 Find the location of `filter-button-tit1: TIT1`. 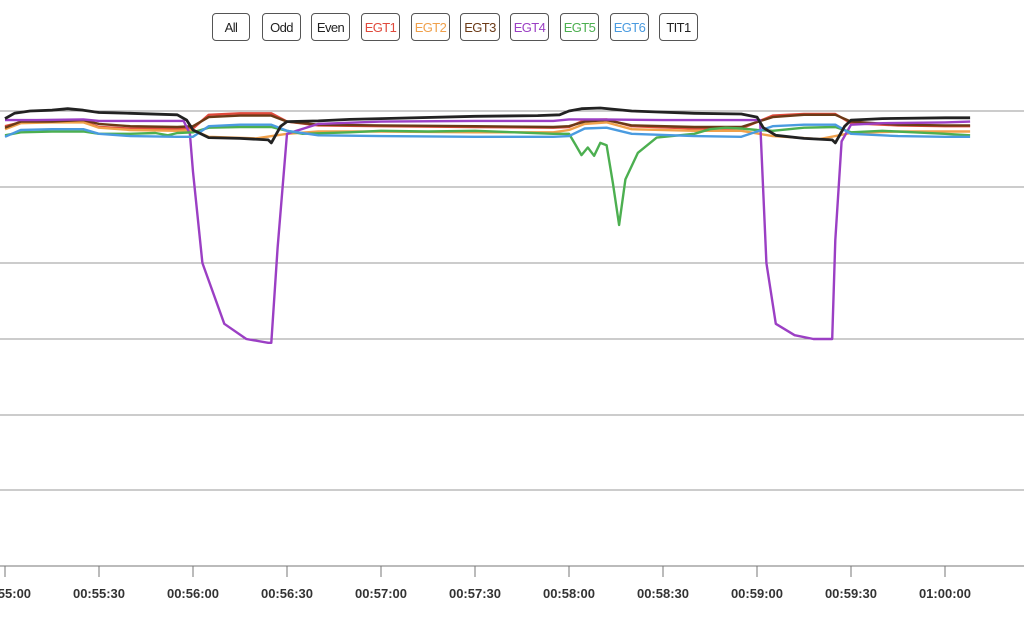

filter-button-tit1: TIT1 is located at coordinates (678, 27).